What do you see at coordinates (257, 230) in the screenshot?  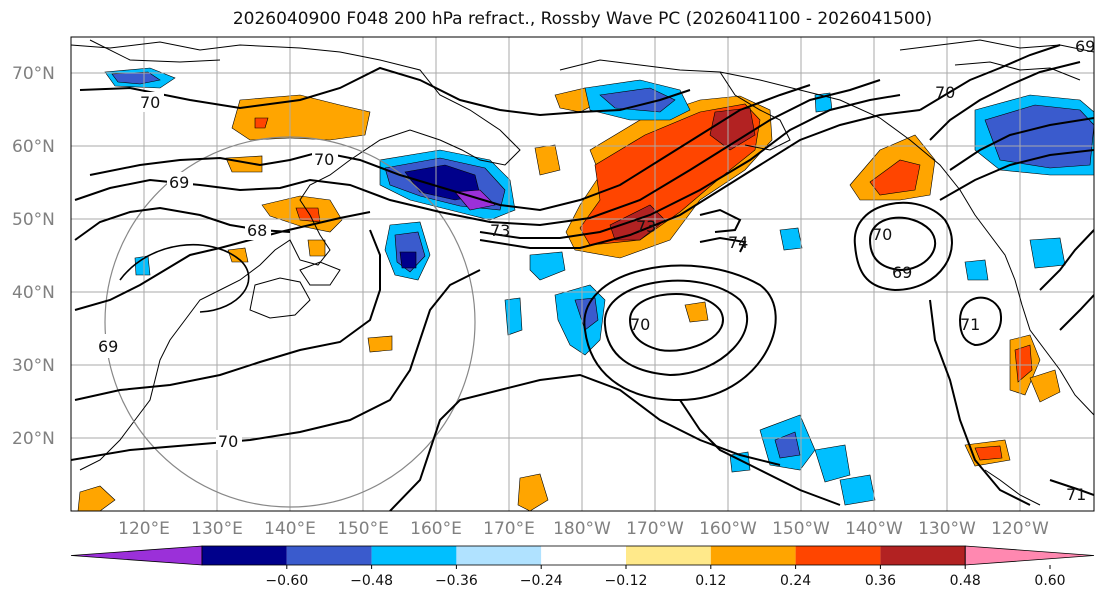 I see `contour-label: 68` at bounding box center [257, 230].